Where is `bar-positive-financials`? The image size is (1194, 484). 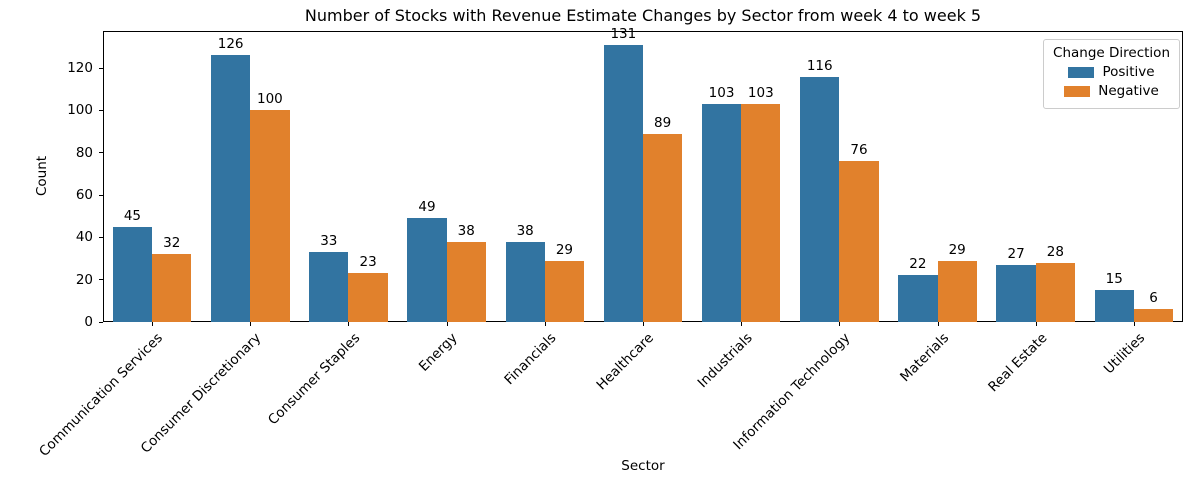
bar-positive-financials is located at coordinates (525, 281).